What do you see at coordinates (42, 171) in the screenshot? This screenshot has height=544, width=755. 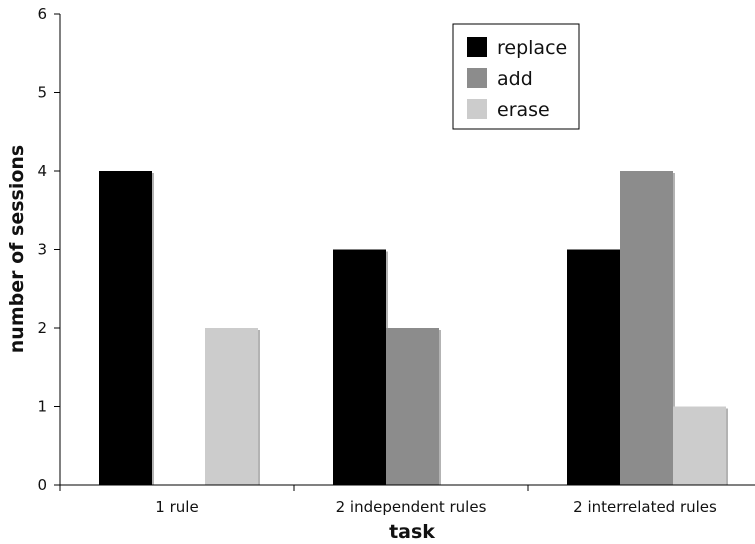 I see `y-tick-label: 4` at bounding box center [42, 171].